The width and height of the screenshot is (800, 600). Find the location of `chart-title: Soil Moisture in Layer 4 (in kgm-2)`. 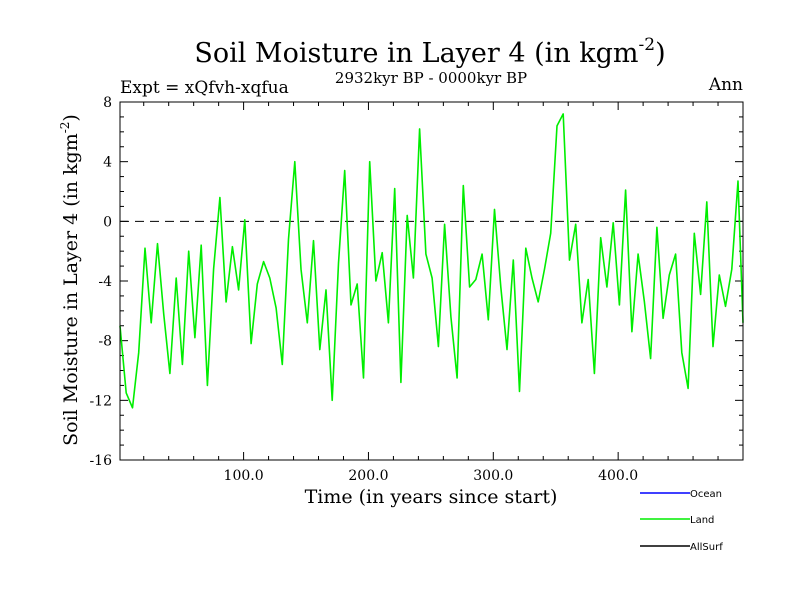

chart-title: Soil Moisture in Layer 4 (in kgm-2) is located at coordinates (429, 52).